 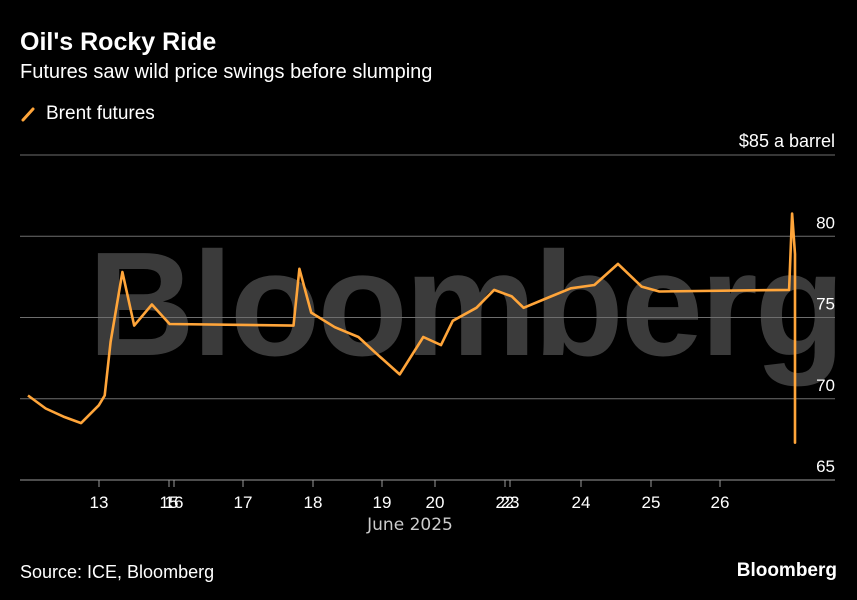 I want to click on legend: Brent futures, so click(x=87, y=114).